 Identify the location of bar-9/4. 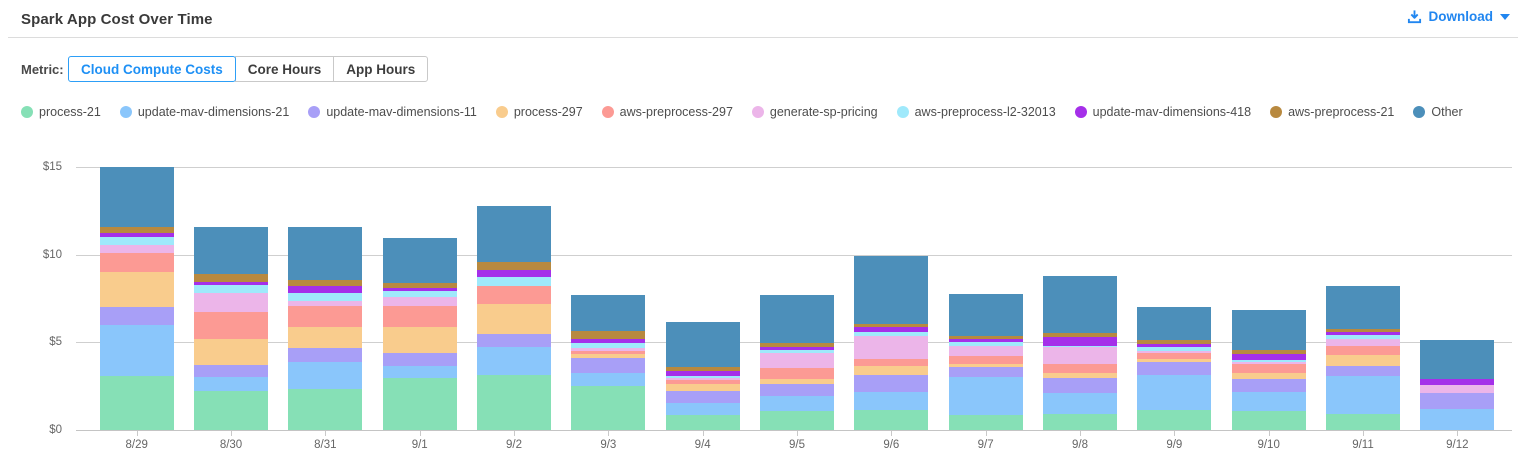
(702, 375).